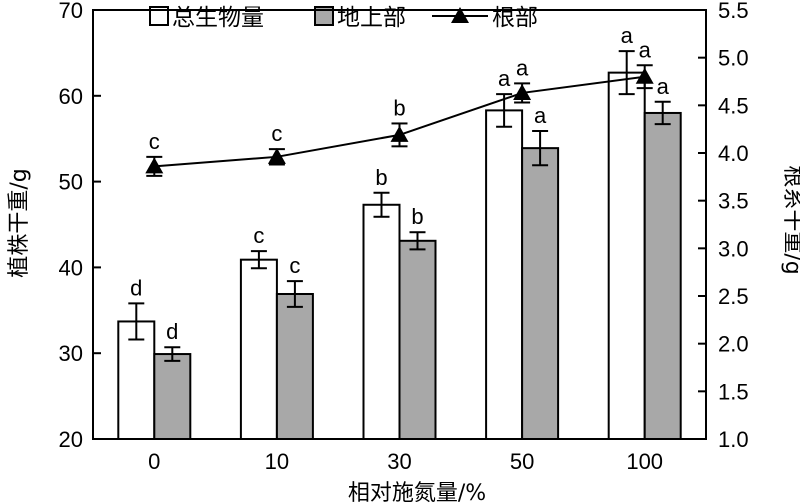  Describe the element at coordinates (218, 18) in the screenshot. I see `legend-label-total: 总生物量` at that location.